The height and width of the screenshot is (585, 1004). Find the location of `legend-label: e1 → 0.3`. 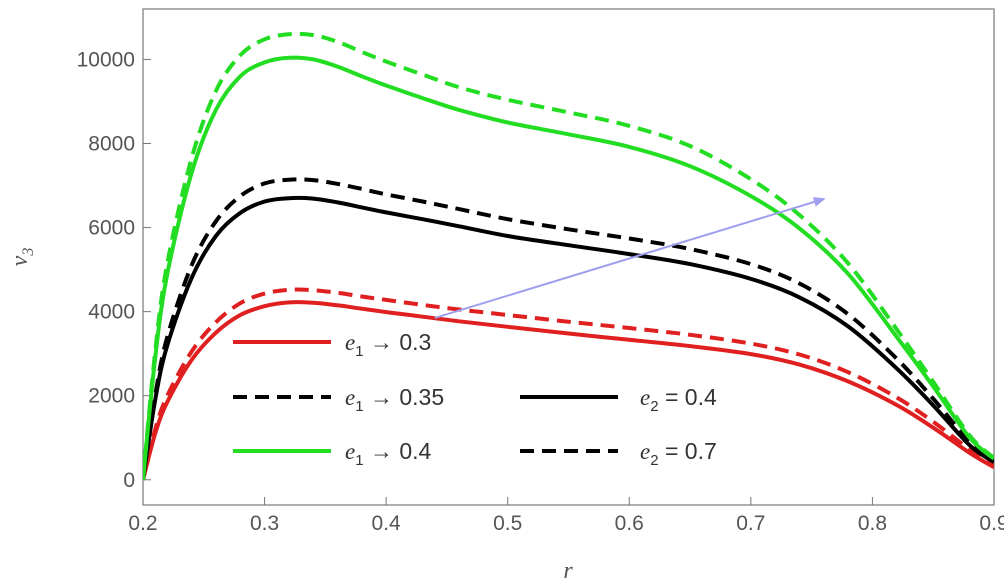

legend-label: e1 → 0.3 is located at coordinates (388, 344).